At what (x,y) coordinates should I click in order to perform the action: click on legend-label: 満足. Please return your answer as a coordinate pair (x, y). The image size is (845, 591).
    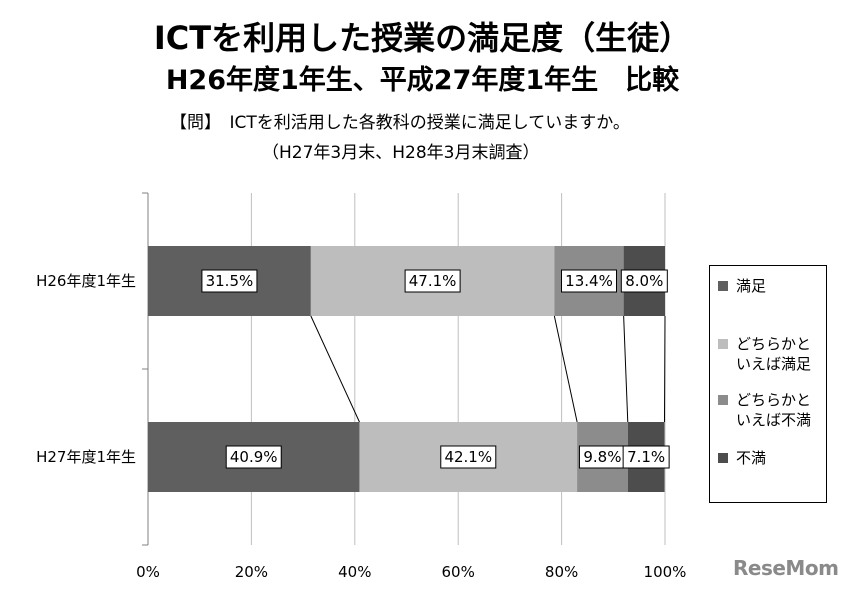
    Looking at the image, I should click on (751, 286).